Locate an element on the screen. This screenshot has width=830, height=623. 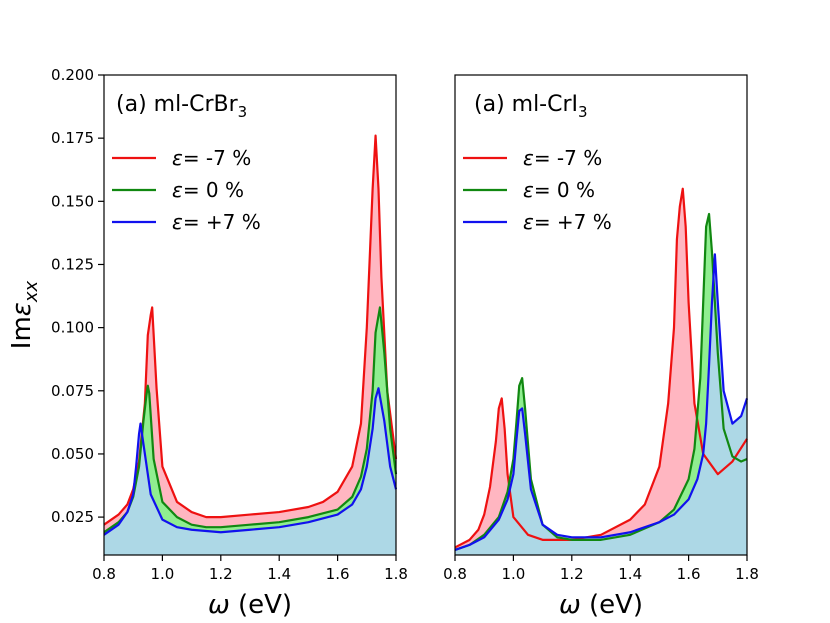
y-tick-label: 0.050 is located at coordinates (72, 454).